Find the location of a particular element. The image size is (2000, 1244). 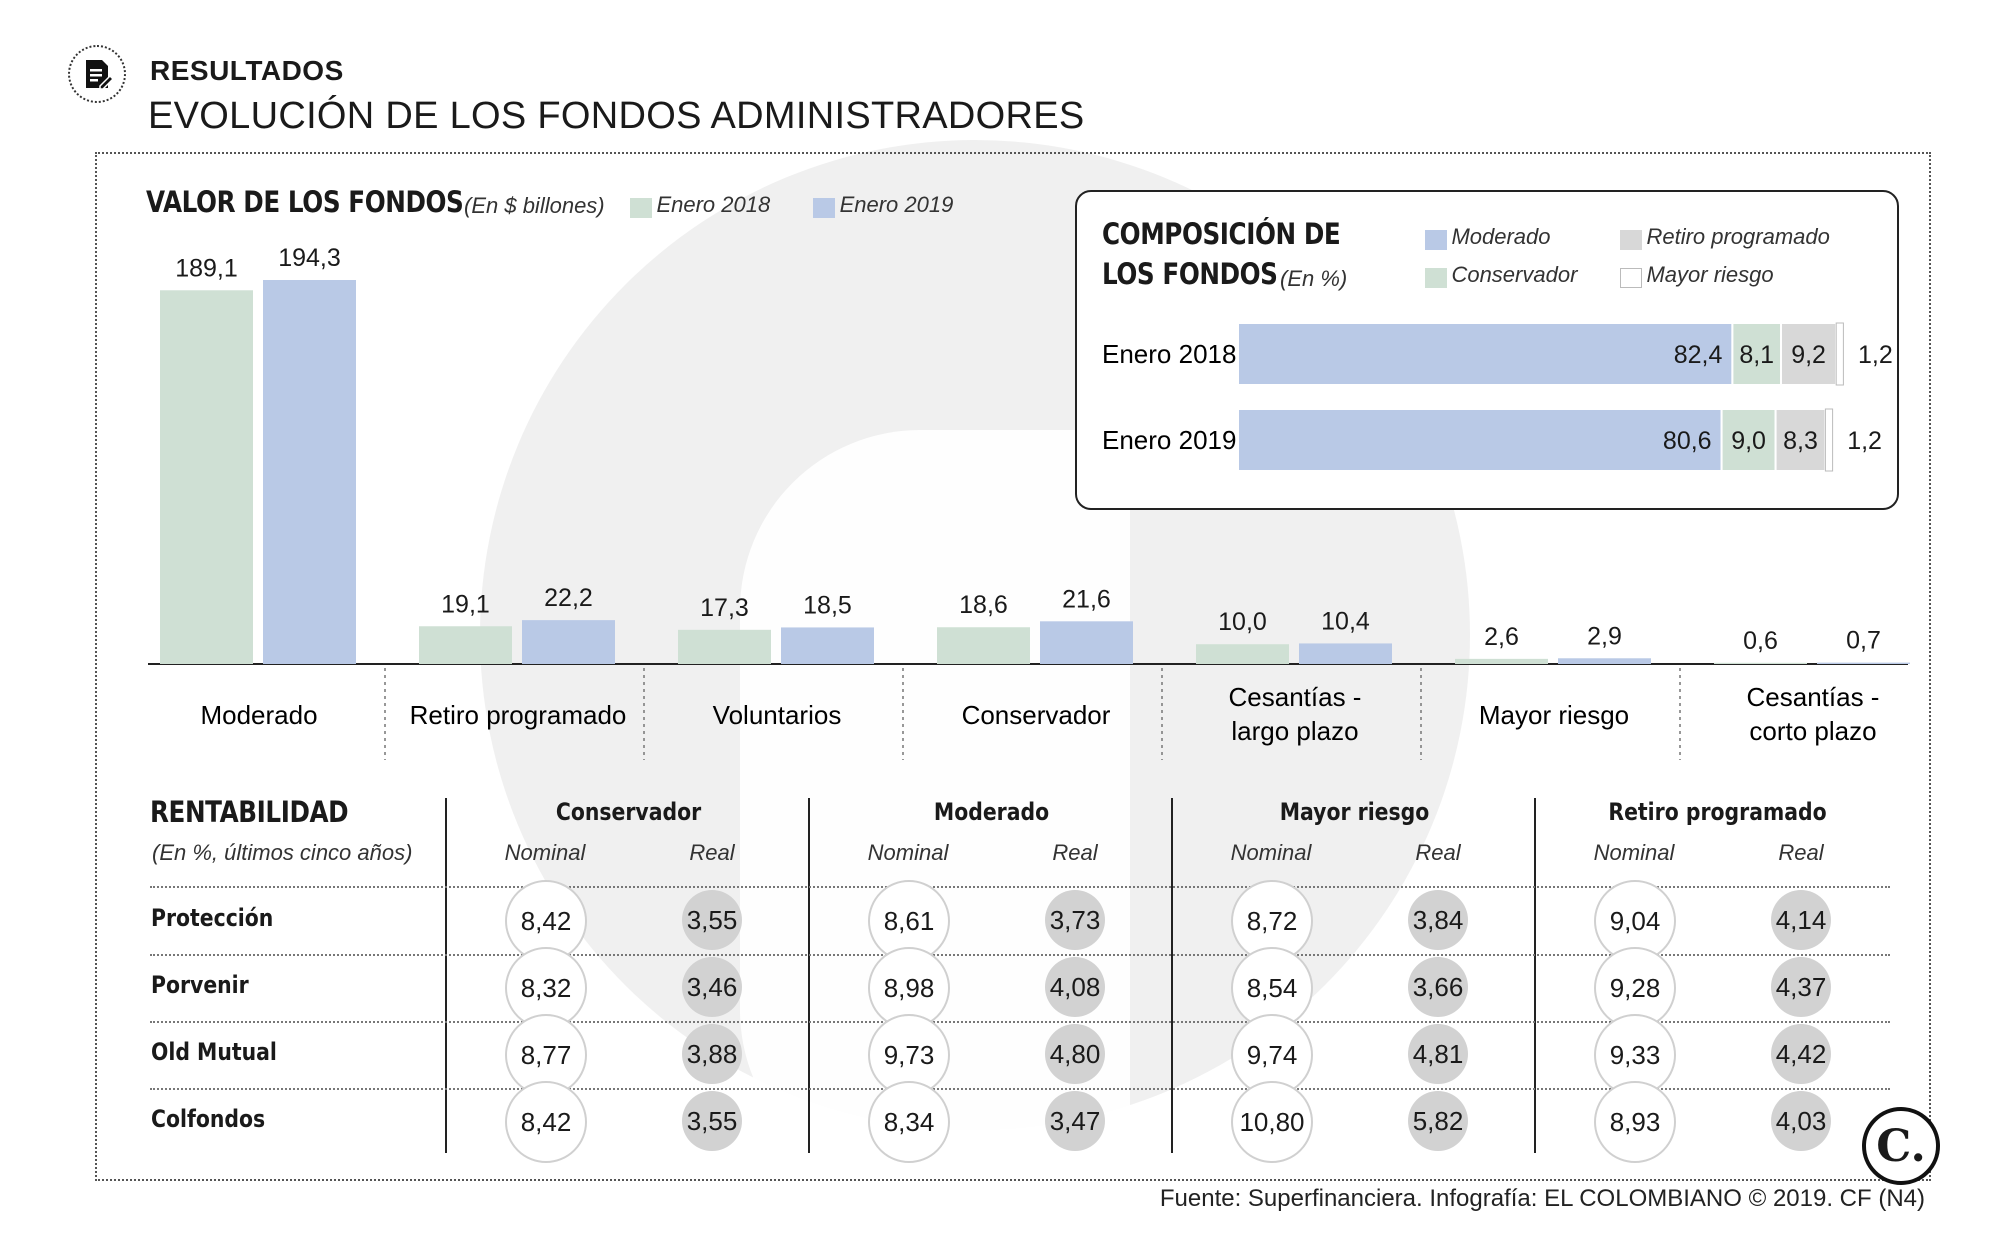

subheader-real-mayor-riesgo: Real is located at coordinates (1438, 852).